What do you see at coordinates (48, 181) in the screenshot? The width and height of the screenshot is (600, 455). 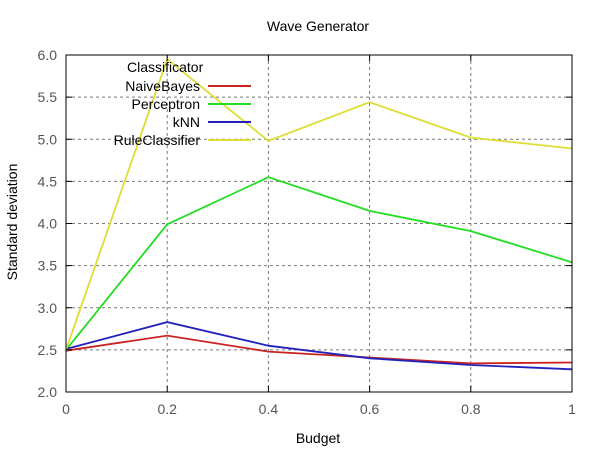 I see `y-tick-label: 4.5` at bounding box center [48, 181].